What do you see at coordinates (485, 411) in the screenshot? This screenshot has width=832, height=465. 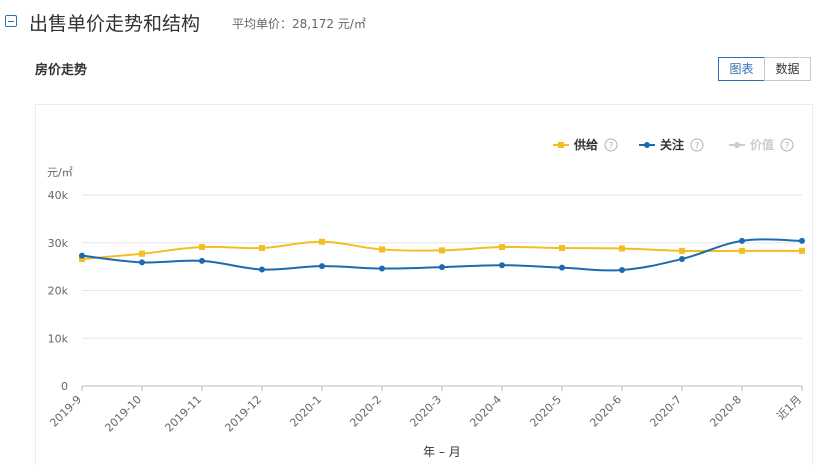 I see `x-tick-label: 2020-4` at bounding box center [485, 411].